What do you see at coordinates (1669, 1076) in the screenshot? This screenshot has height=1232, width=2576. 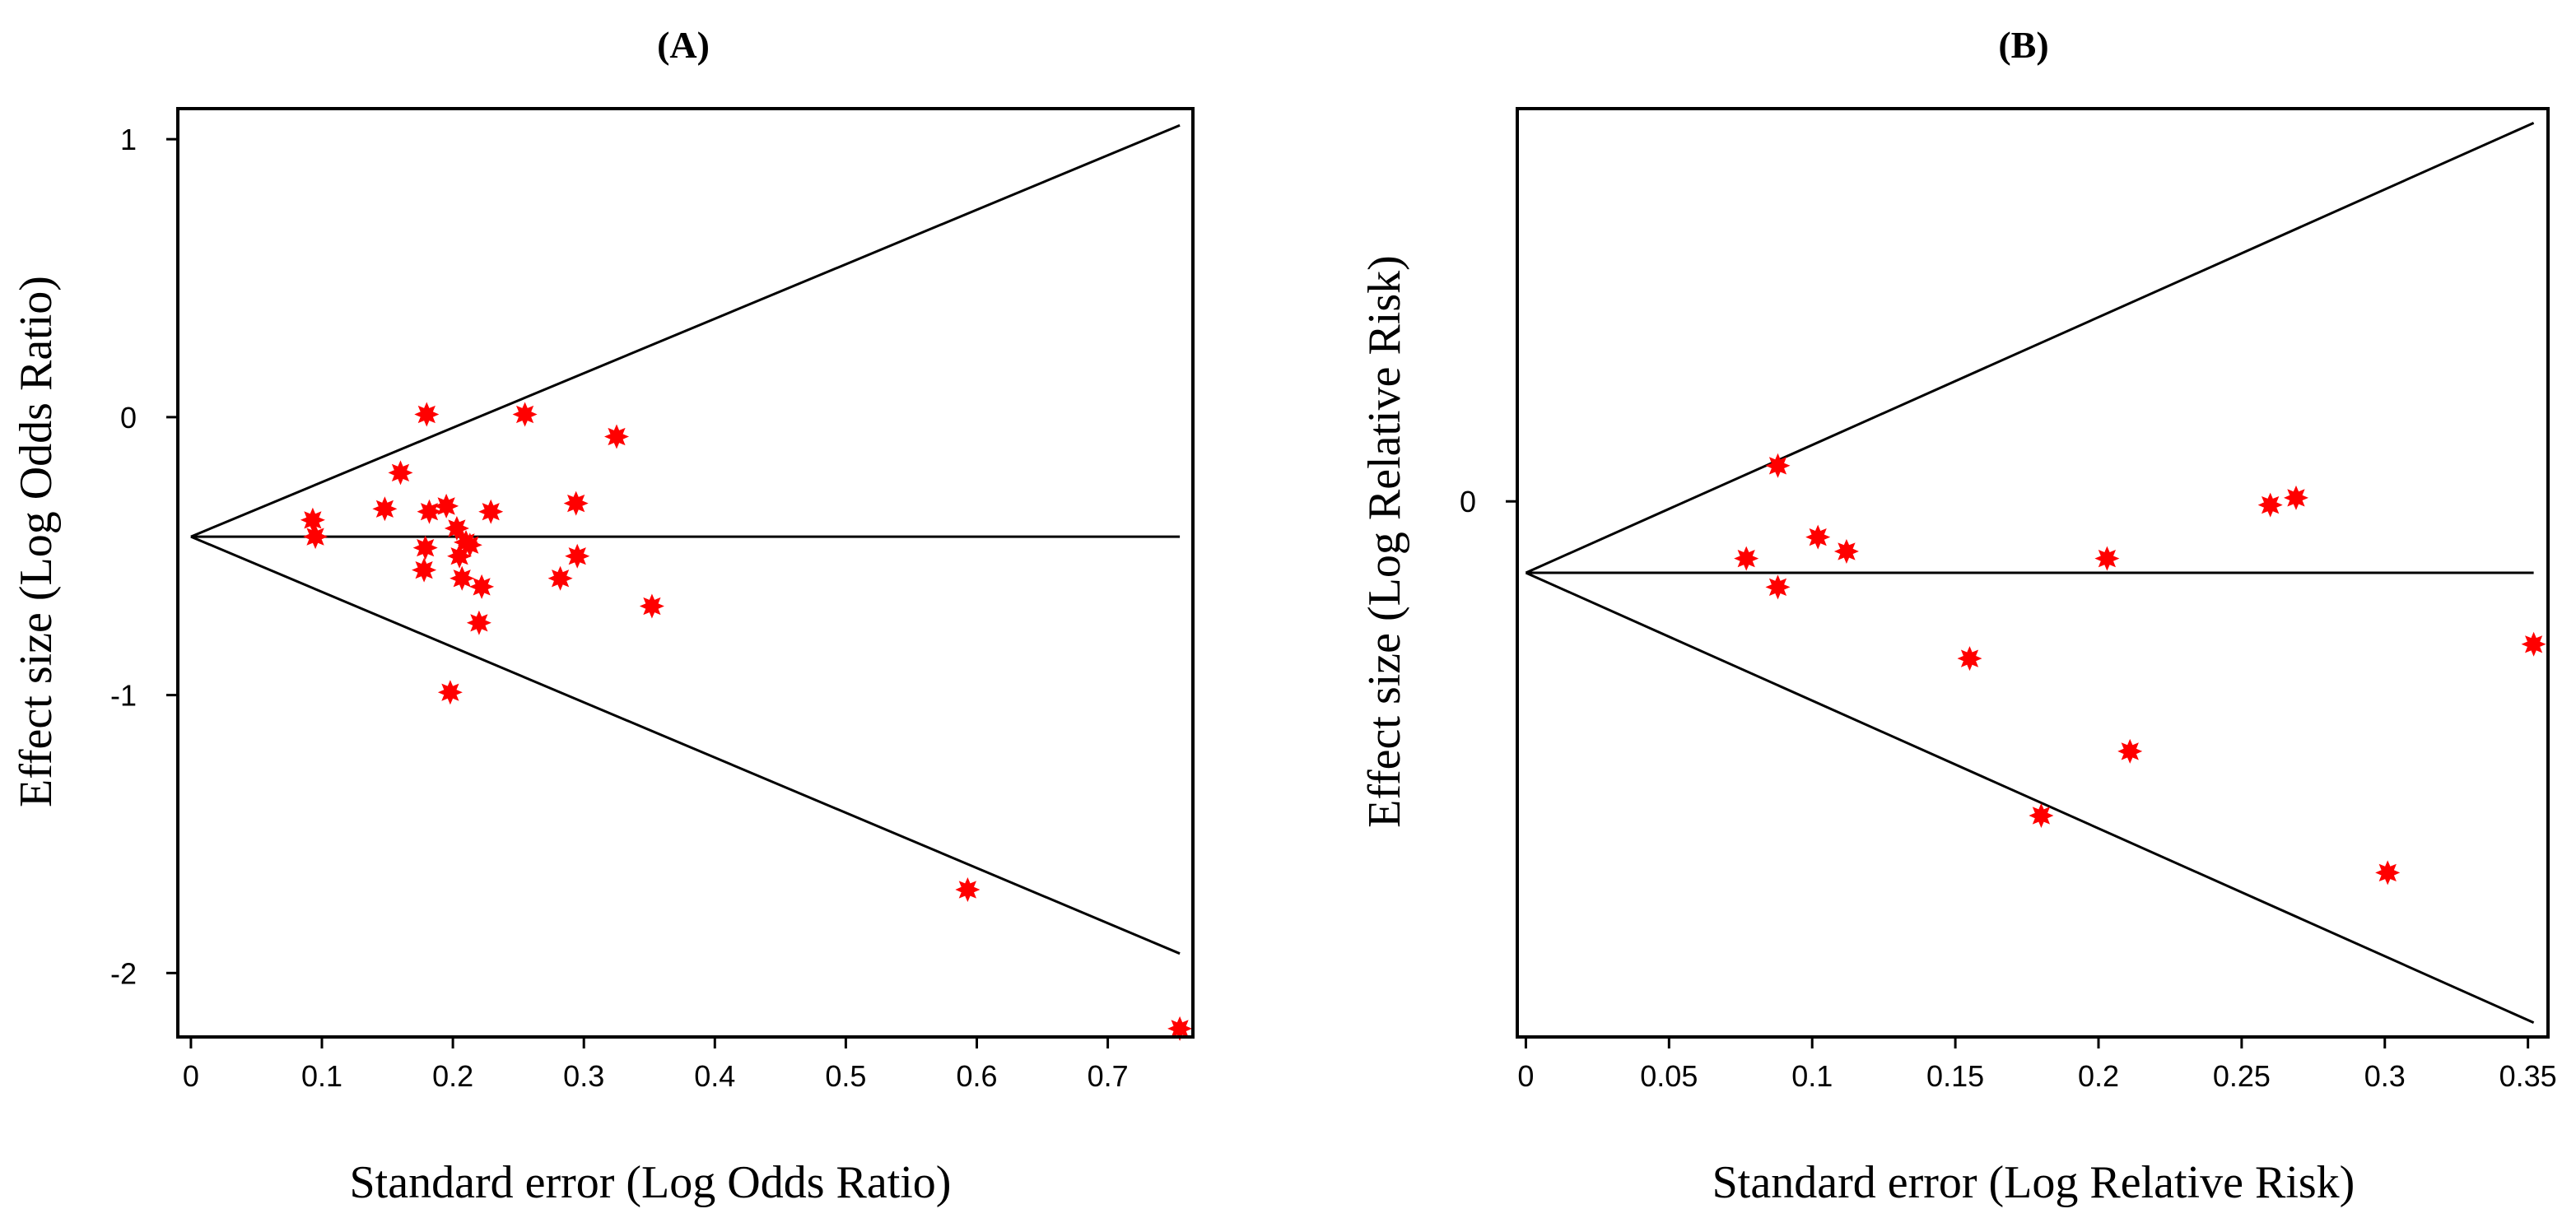 I see `panel-b-x-tick-label: 0.05` at bounding box center [1669, 1076].